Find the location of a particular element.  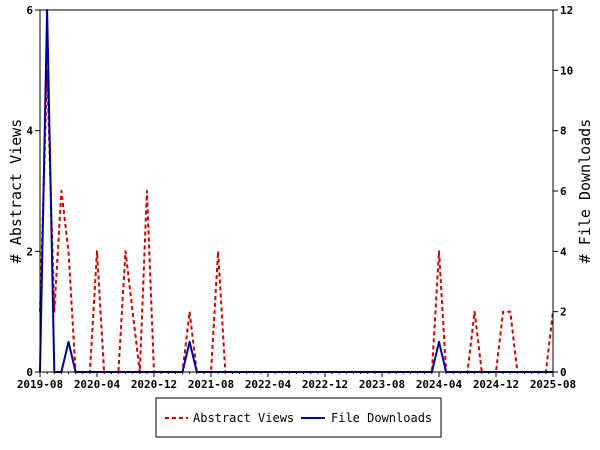

x-tick-label: 2024-04 is located at coordinates (439, 384).